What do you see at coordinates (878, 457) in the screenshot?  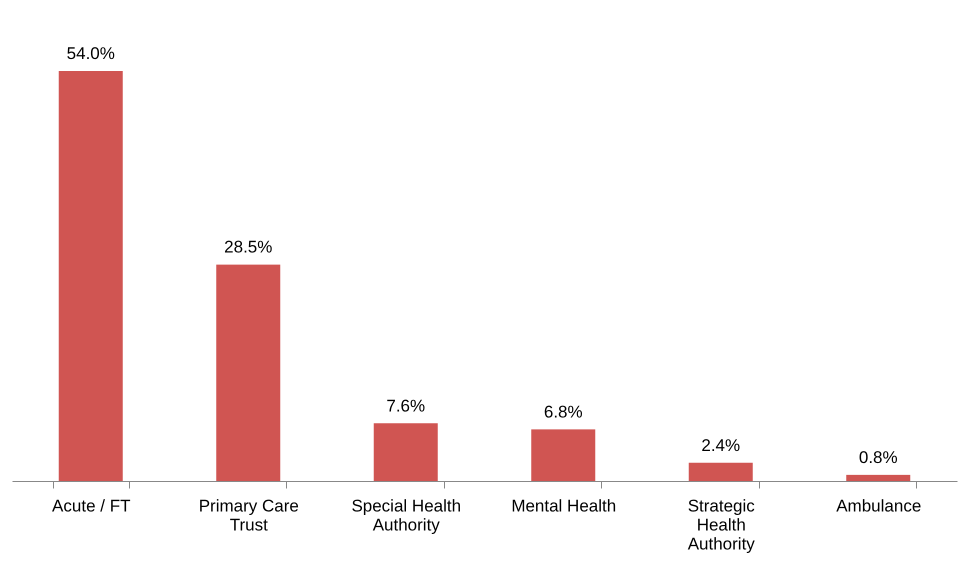 I see `data-label: 0.8%` at bounding box center [878, 457].